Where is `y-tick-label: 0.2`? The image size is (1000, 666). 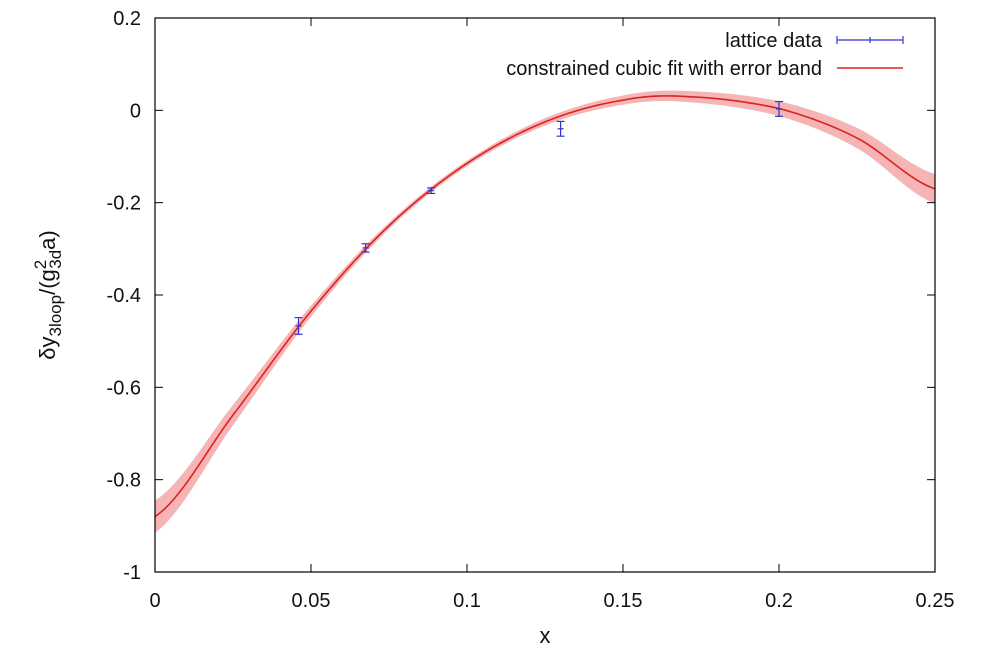
y-tick-label: 0.2 is located at coordinates (127, 19).